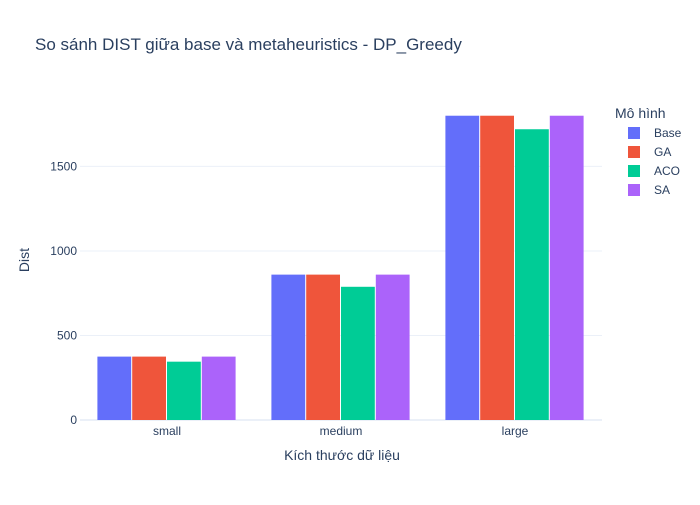 The image size is (700, 505). I want to click on legend: Mô hình Base GA ACO SA, so click(648, 151).